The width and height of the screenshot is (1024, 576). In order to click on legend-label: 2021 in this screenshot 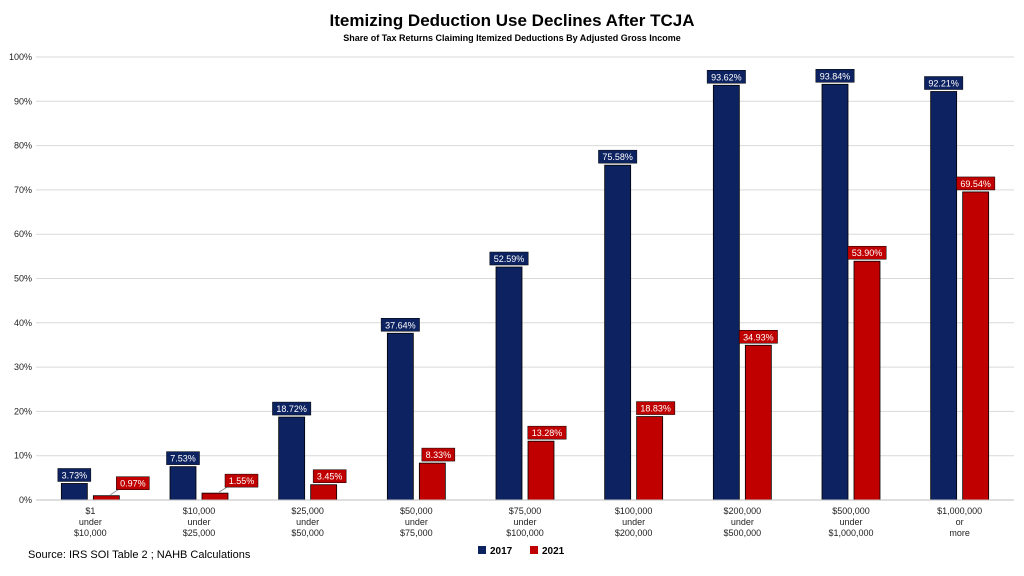, I will do `click(553, 551)`.